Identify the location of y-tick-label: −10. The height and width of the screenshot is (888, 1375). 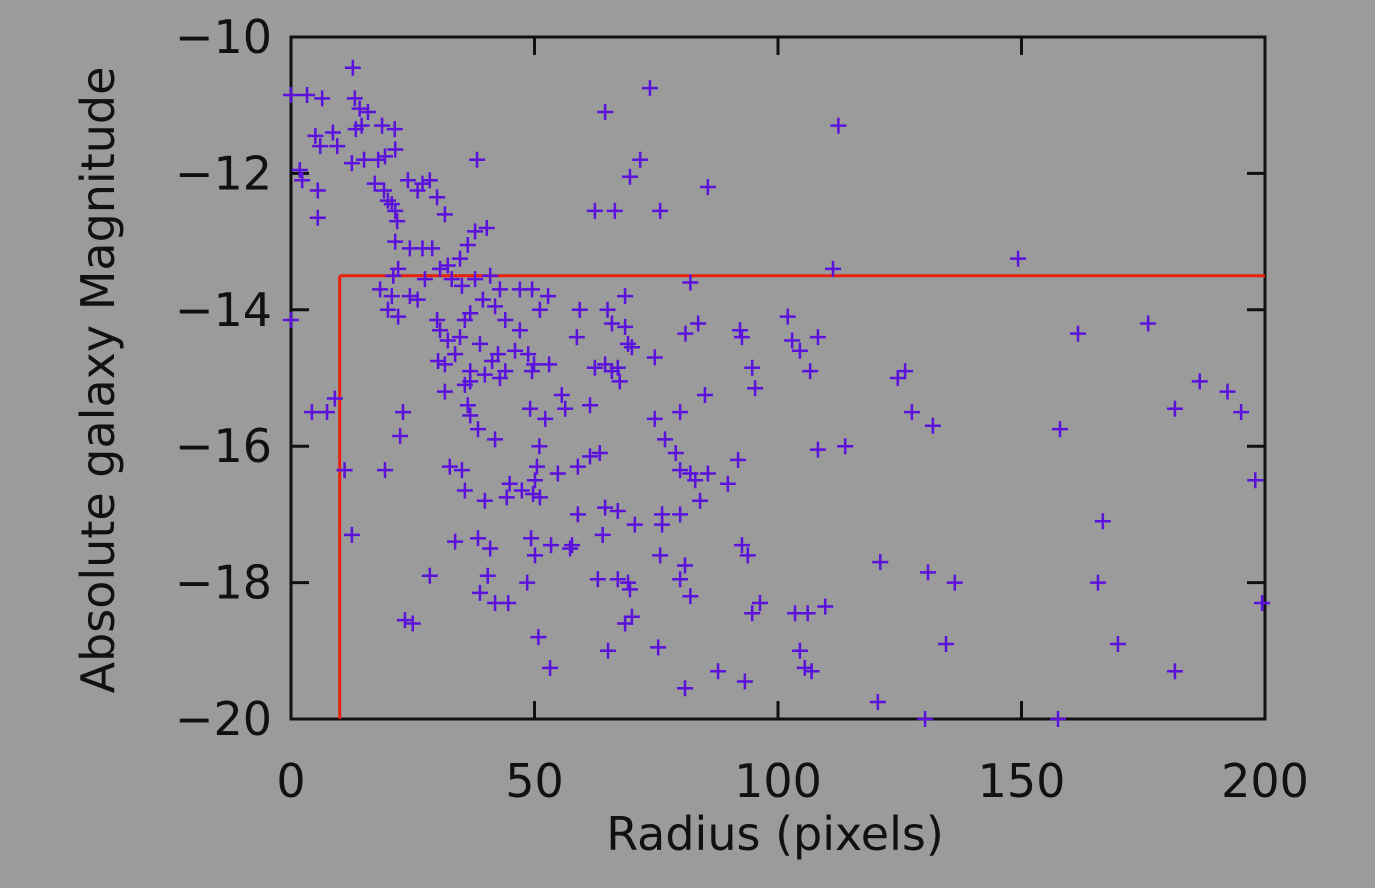
(223, 37).